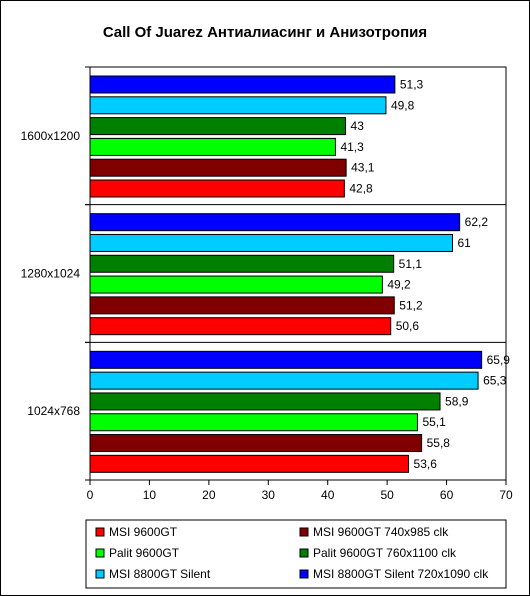 This screenshot has width=530, height=596. I want to click on legend-label: MSI 9600GT, so click(143, 532).